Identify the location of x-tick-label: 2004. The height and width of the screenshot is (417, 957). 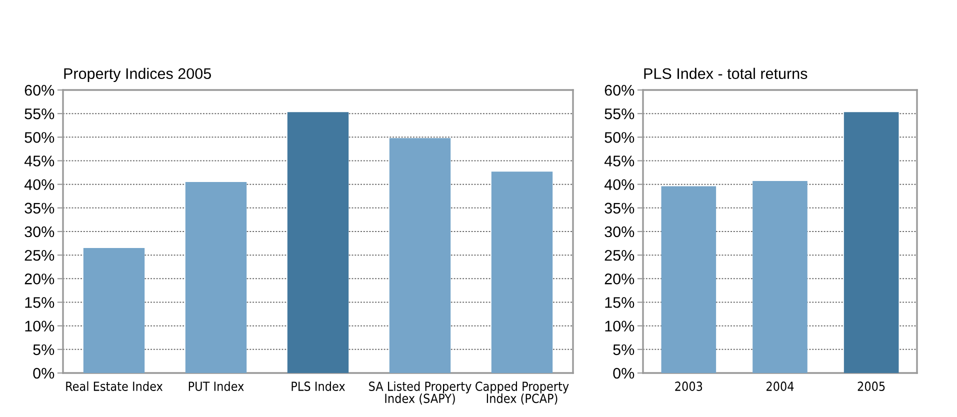
(780, 387).